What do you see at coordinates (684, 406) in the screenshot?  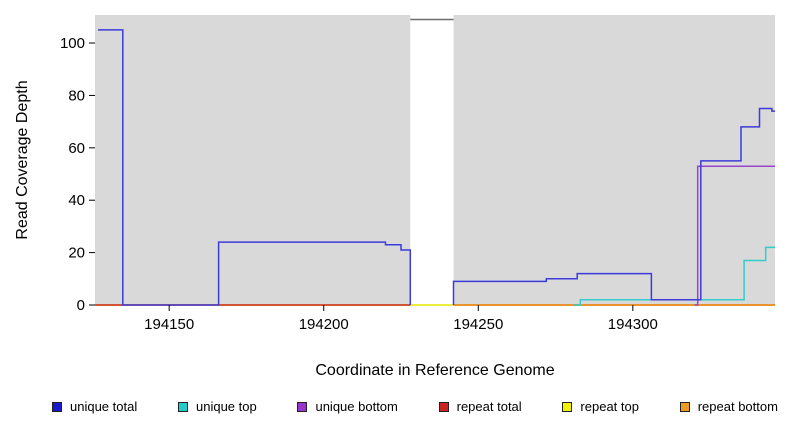 I see `legend-swatch-repeat-bottom` at bounding box center [684, 406].